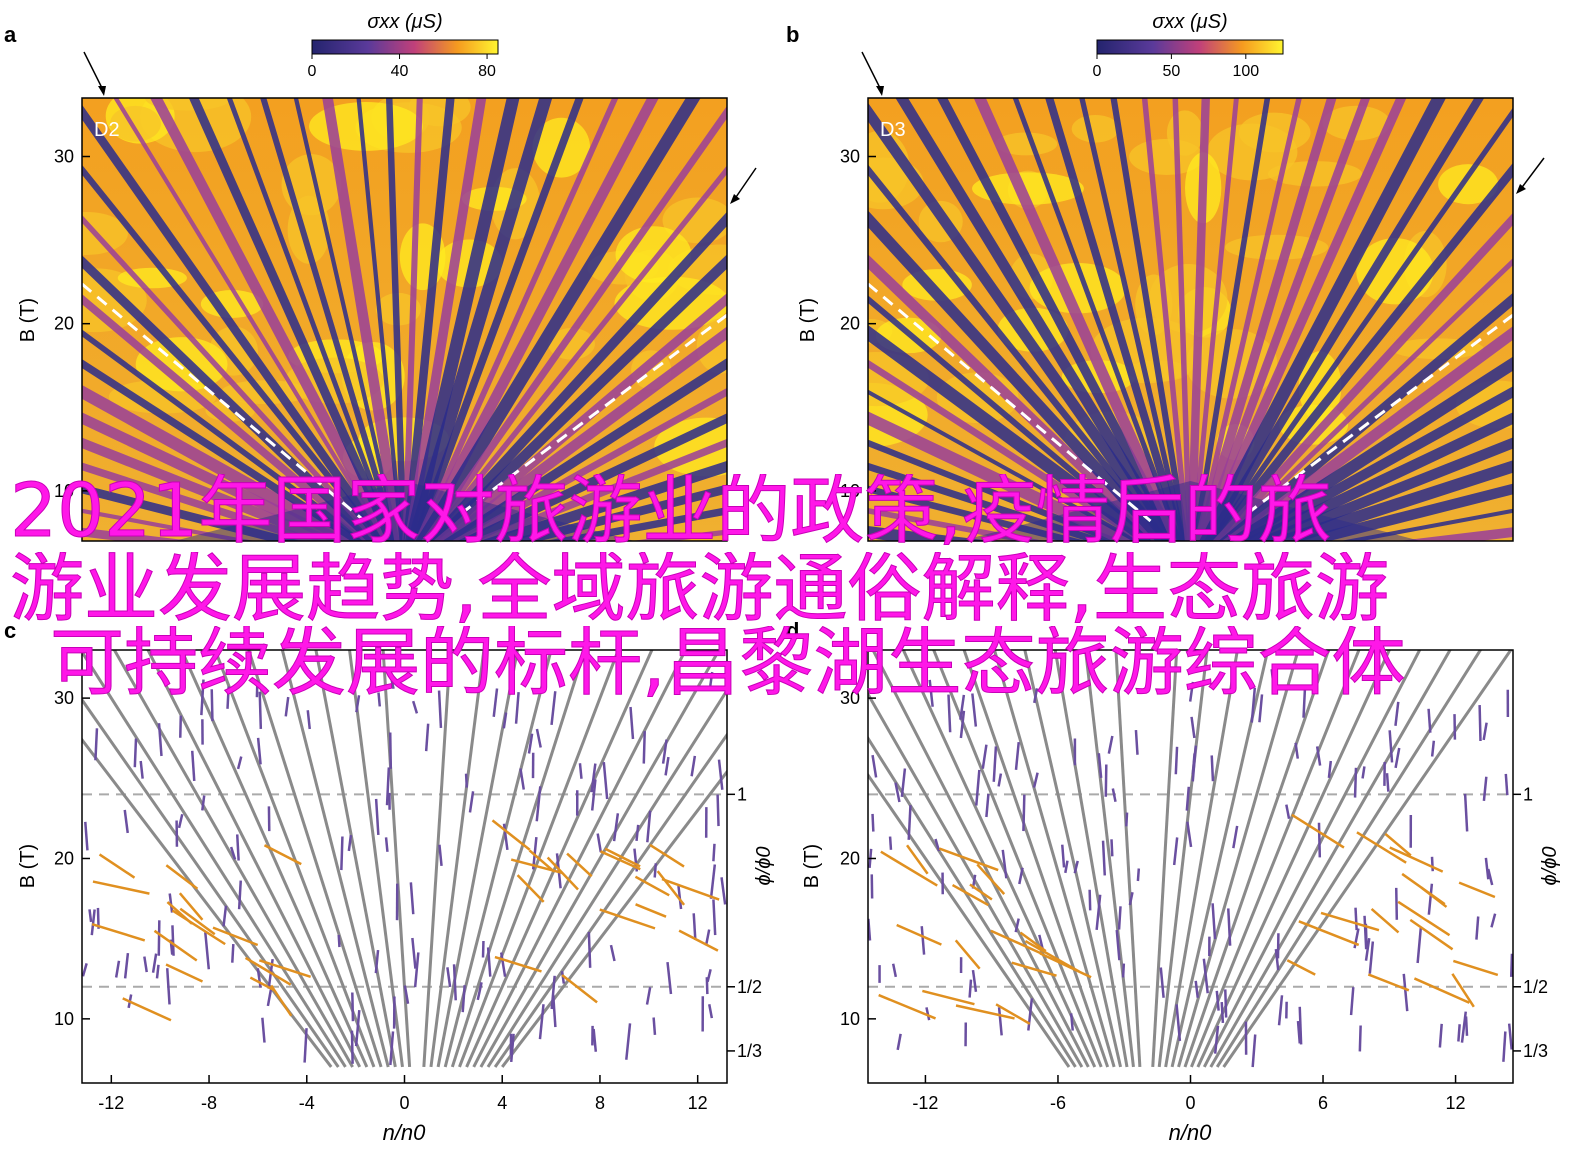  What do you see at coordinates (10, 630) in the screenshot?
I see `panel-letter-c: c` at bounding box center [10, 630].